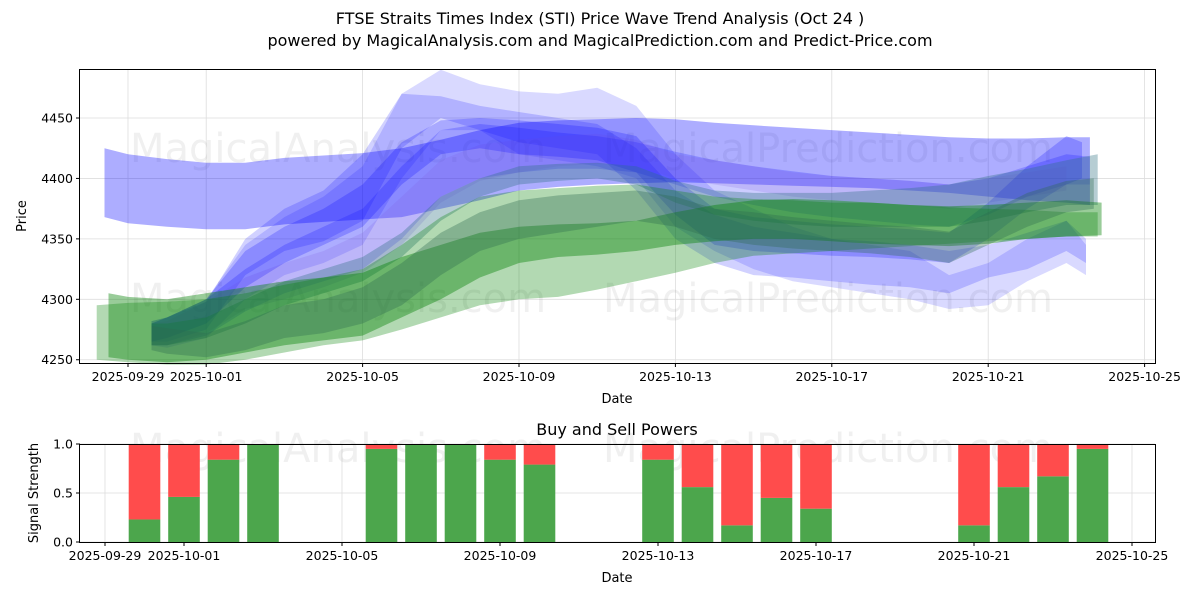  I want to click on signal-bars, so click(618, 493).